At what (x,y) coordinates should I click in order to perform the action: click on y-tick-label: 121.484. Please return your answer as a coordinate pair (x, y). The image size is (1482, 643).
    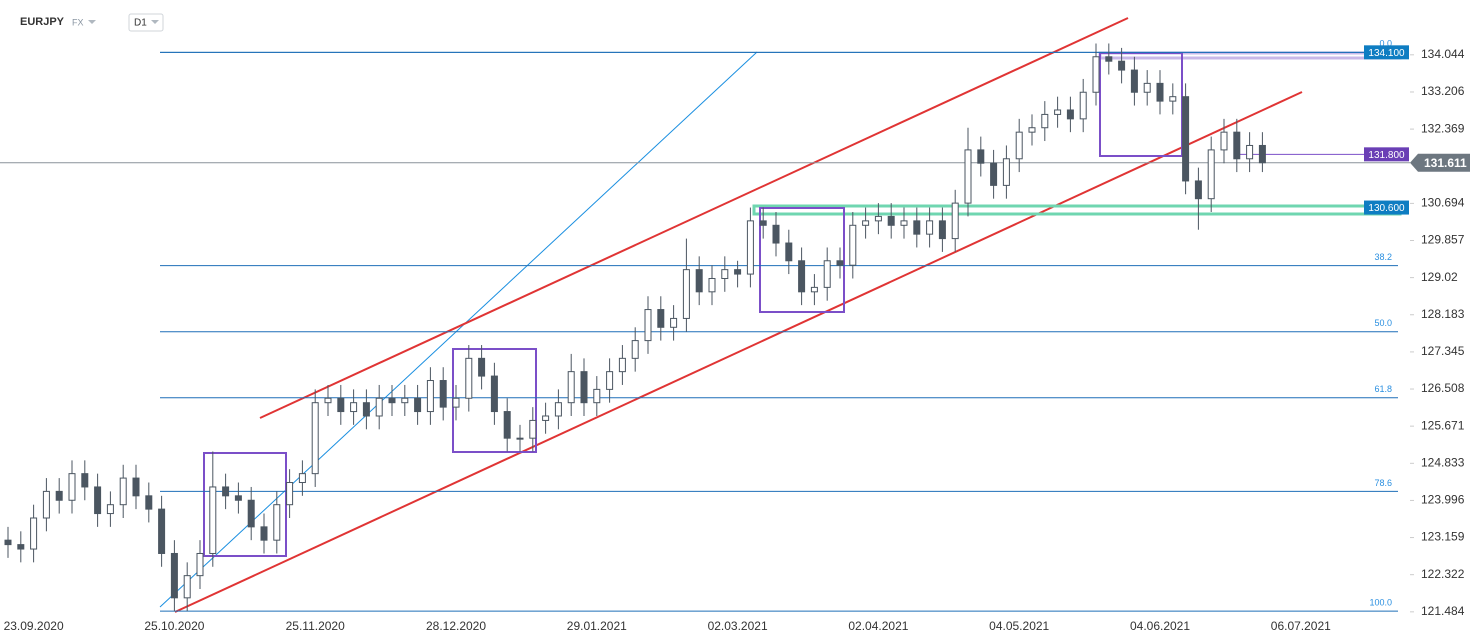
    Looking at the image, I should click on (1443, 611).